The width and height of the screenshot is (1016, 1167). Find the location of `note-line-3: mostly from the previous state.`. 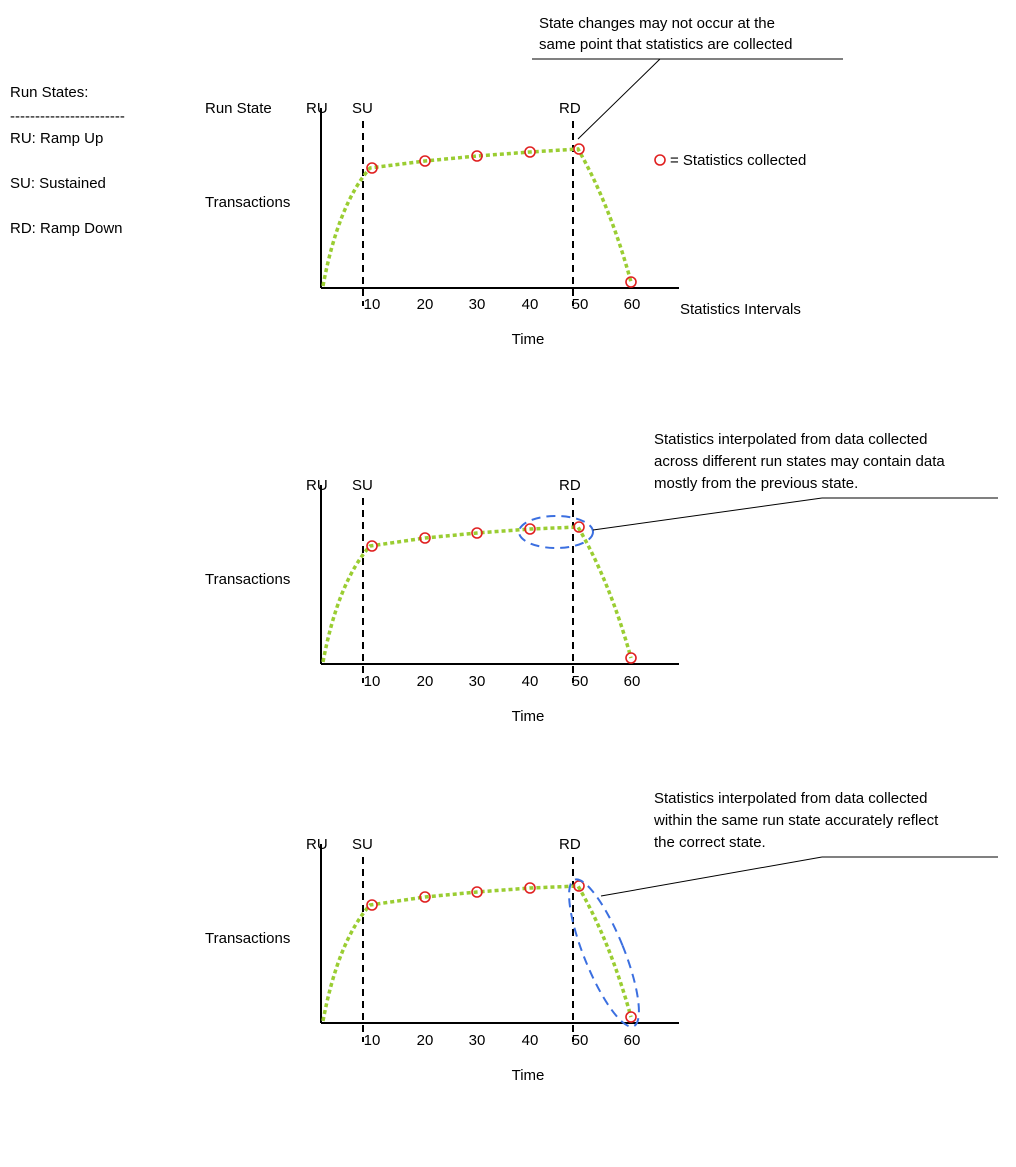

note-line-3: mostly from the previous state. is located at coordinates (756, 483).